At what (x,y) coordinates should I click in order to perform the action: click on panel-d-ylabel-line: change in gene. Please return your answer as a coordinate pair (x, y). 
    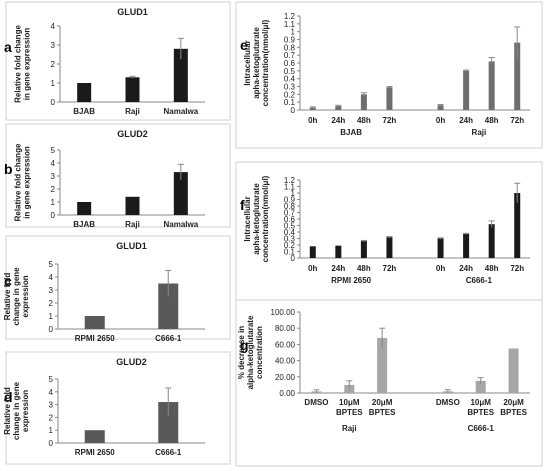
    Looking at the image, I should click on (16, 410).